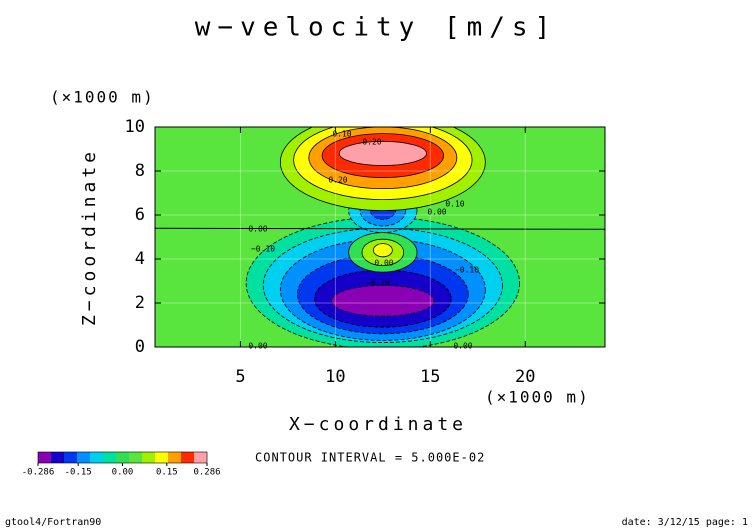 This screenshot has height=532, width=752. Describe the element at coordinates (140, 171) in the screenshot. I see `y-tick-label: 8` at that location.